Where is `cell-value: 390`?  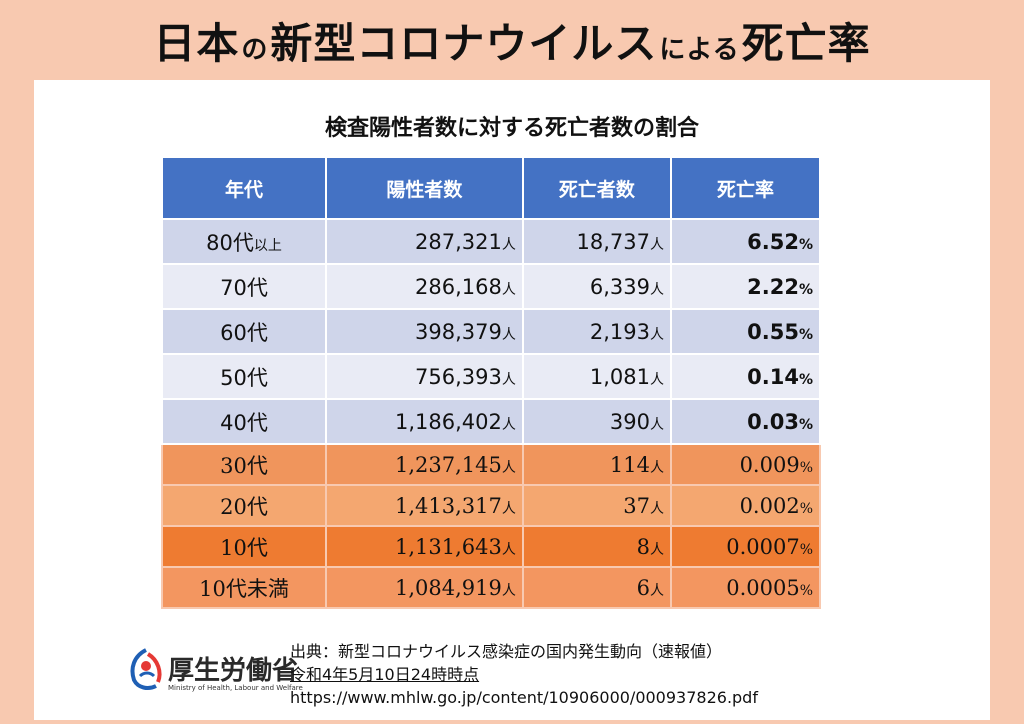
cell-value: 390 is located at coordinates (629, 421).